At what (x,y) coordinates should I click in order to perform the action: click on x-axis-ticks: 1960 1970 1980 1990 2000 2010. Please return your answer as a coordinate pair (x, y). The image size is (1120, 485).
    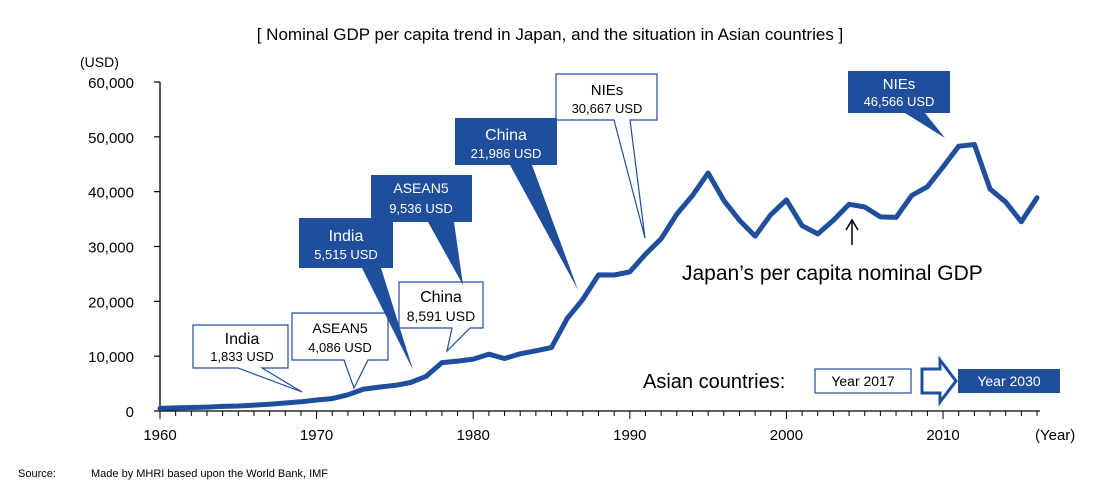
    Looking at the image, I should click on (590, 427).